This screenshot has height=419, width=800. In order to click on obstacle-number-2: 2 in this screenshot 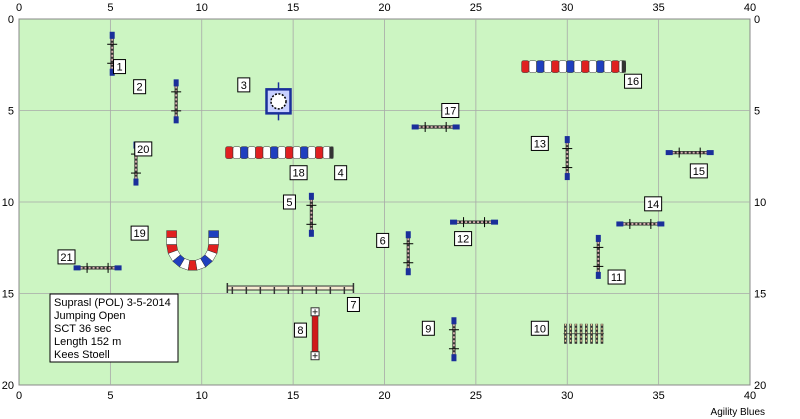, I will do `click(140, 88)`.